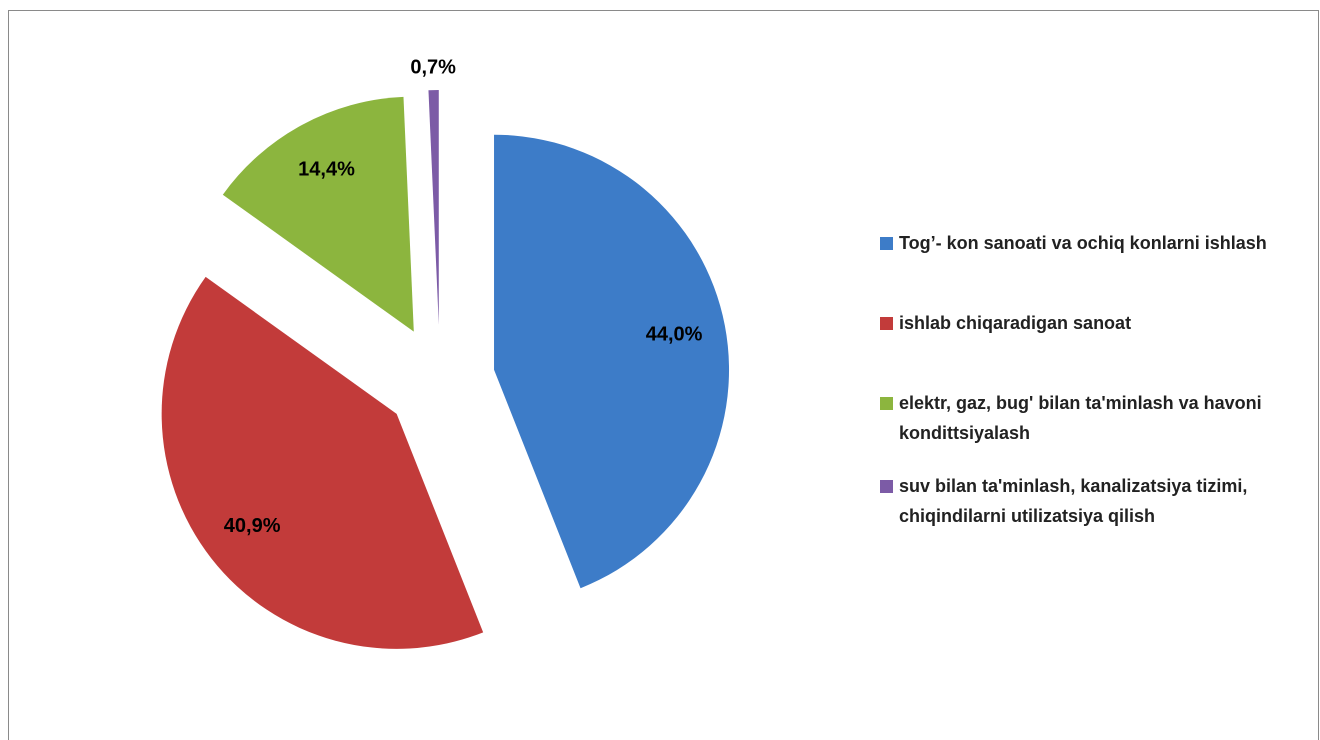 This screenshot has height=740, width=1320. What do you see at coordinates (433, 67) in the screenshot?
I see `data-label: 0,7%` at bounding box center [433, 67].